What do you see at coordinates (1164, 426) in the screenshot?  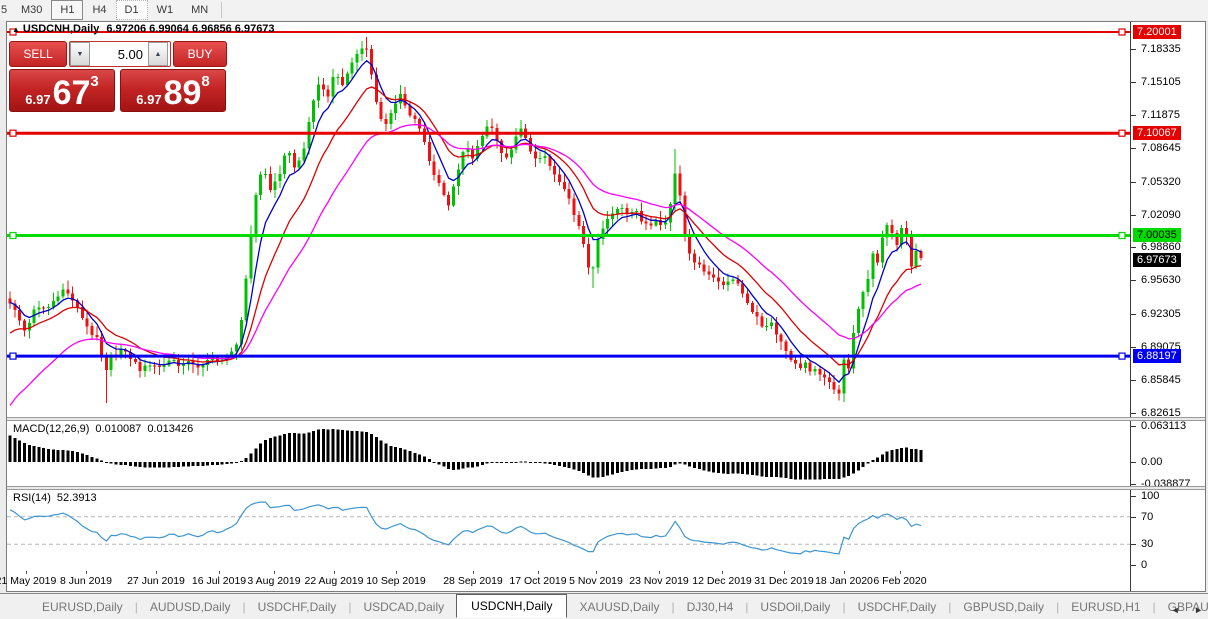 I see `macd-scale-label: 0.063113` at bounding box center [1164, 426].